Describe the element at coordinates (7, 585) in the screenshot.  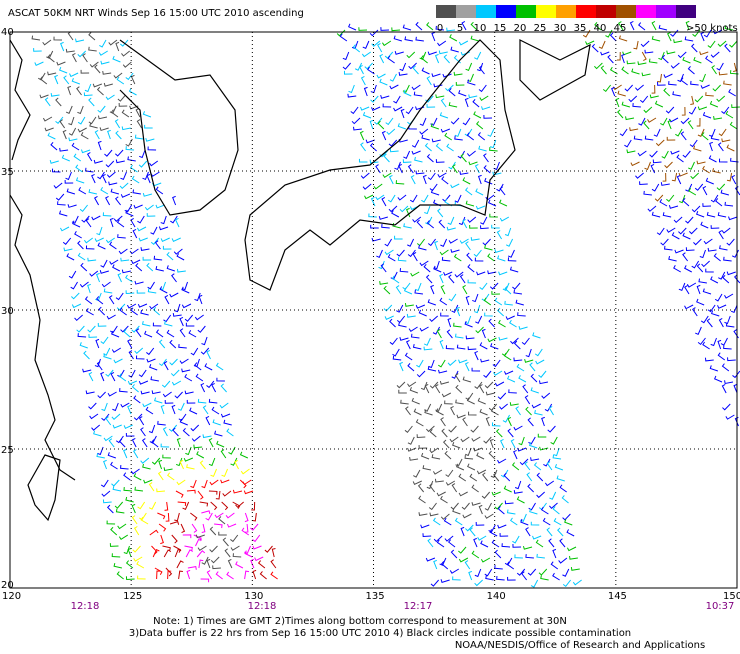
I see `lat-label: 20` at that location.